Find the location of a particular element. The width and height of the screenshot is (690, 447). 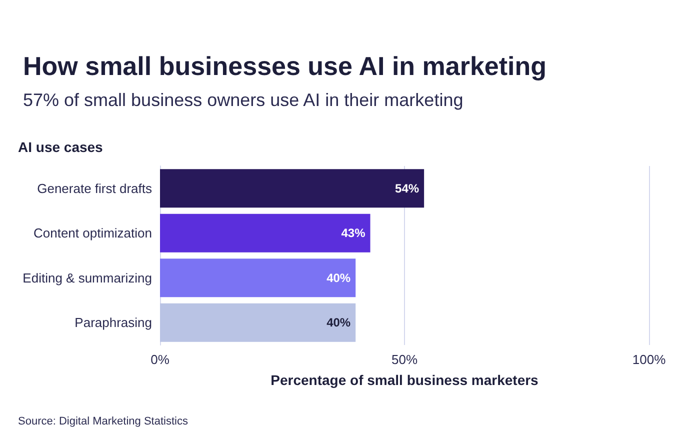

y-axis-title: AI use cases is located at coordinates (61, 147).